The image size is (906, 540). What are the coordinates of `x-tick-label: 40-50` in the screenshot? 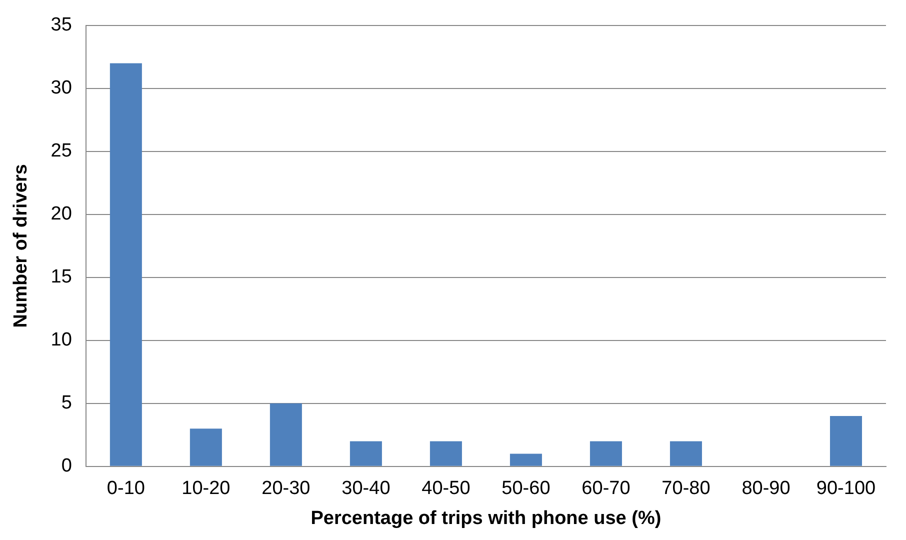 It's located at (446, 489).